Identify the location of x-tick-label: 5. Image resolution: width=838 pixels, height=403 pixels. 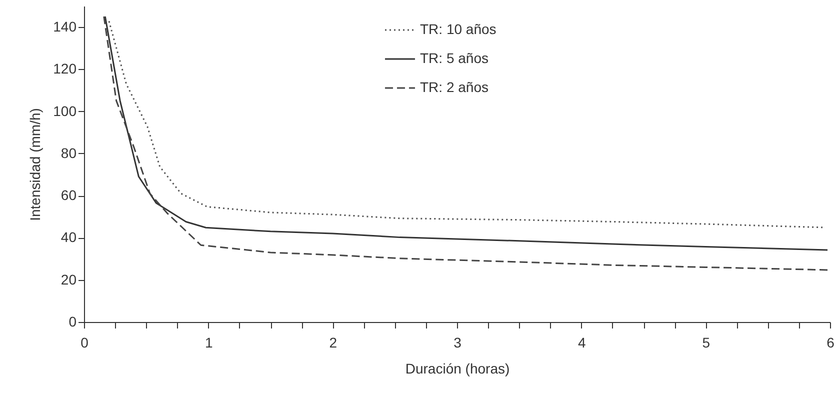
(706, 342).